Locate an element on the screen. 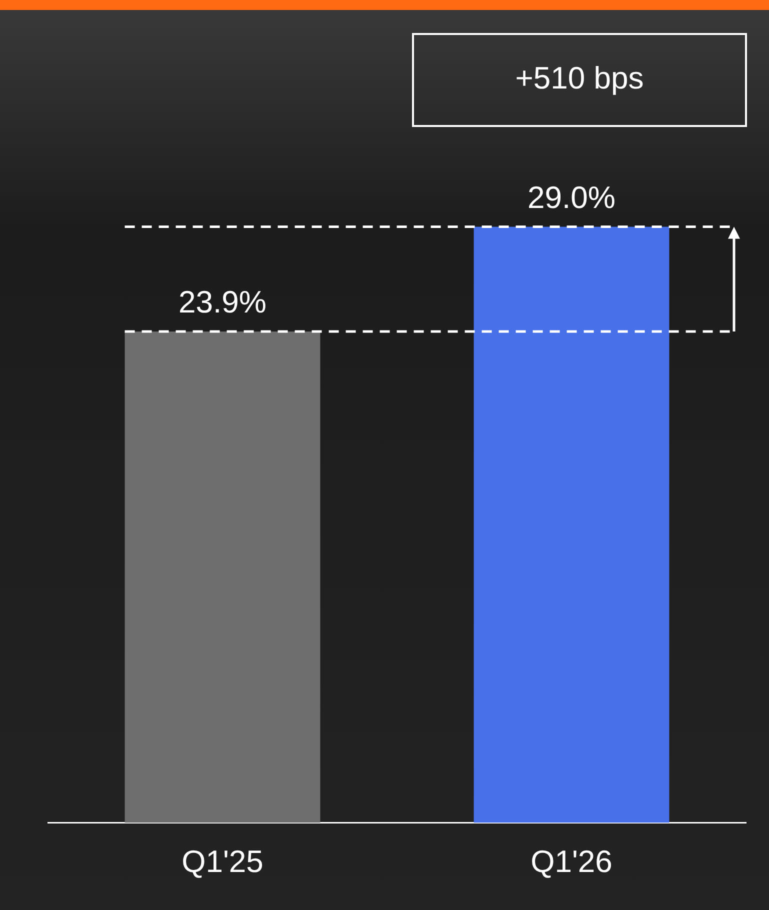 This screenshot has width=769, height=910. text: +510 bps is located at coordinates (579, 78).